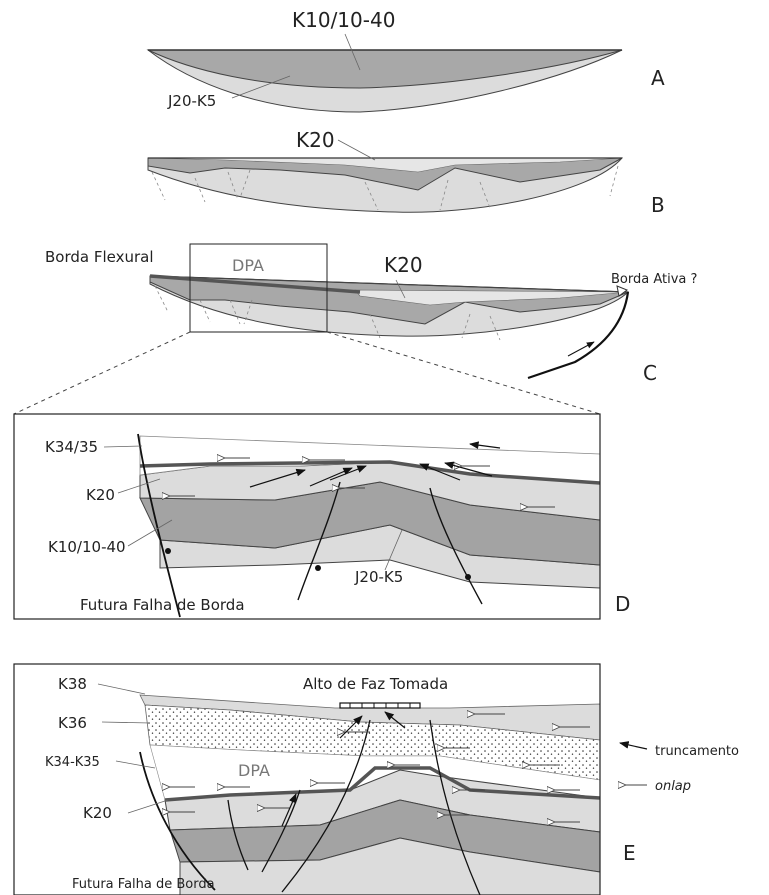 The height and width of the screenshot is (895, 769). Describe the element at coordinates (343, 769) in the screenshot. I see `panel-e-truncation-arrows` at that location.